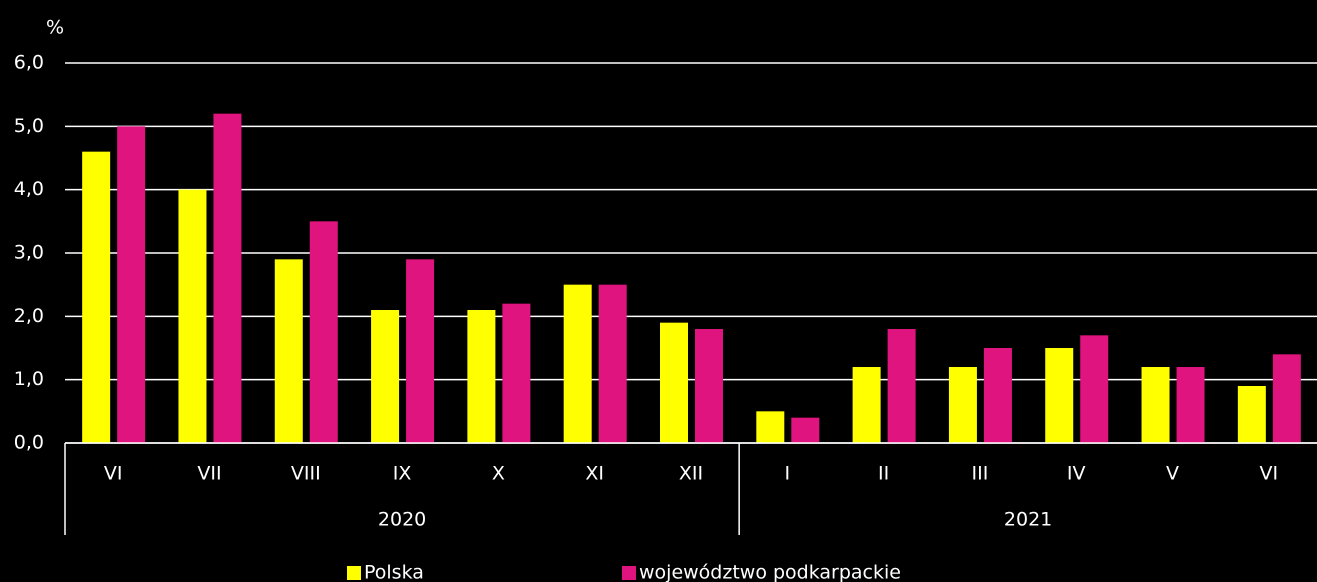 The height and width of the screenshot is (582, 1317). I want to click on group-label: 2020, so click(402, 520).